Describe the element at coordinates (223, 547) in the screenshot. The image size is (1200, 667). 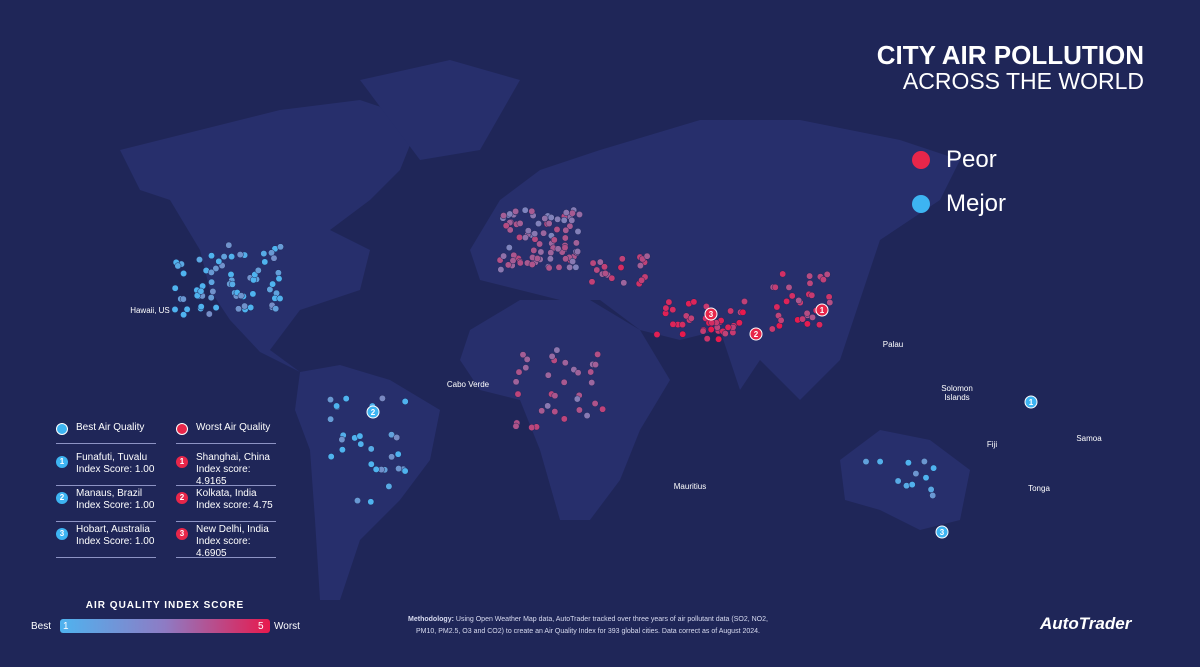
I see `index-score: Index score: 4.6905` at that location.